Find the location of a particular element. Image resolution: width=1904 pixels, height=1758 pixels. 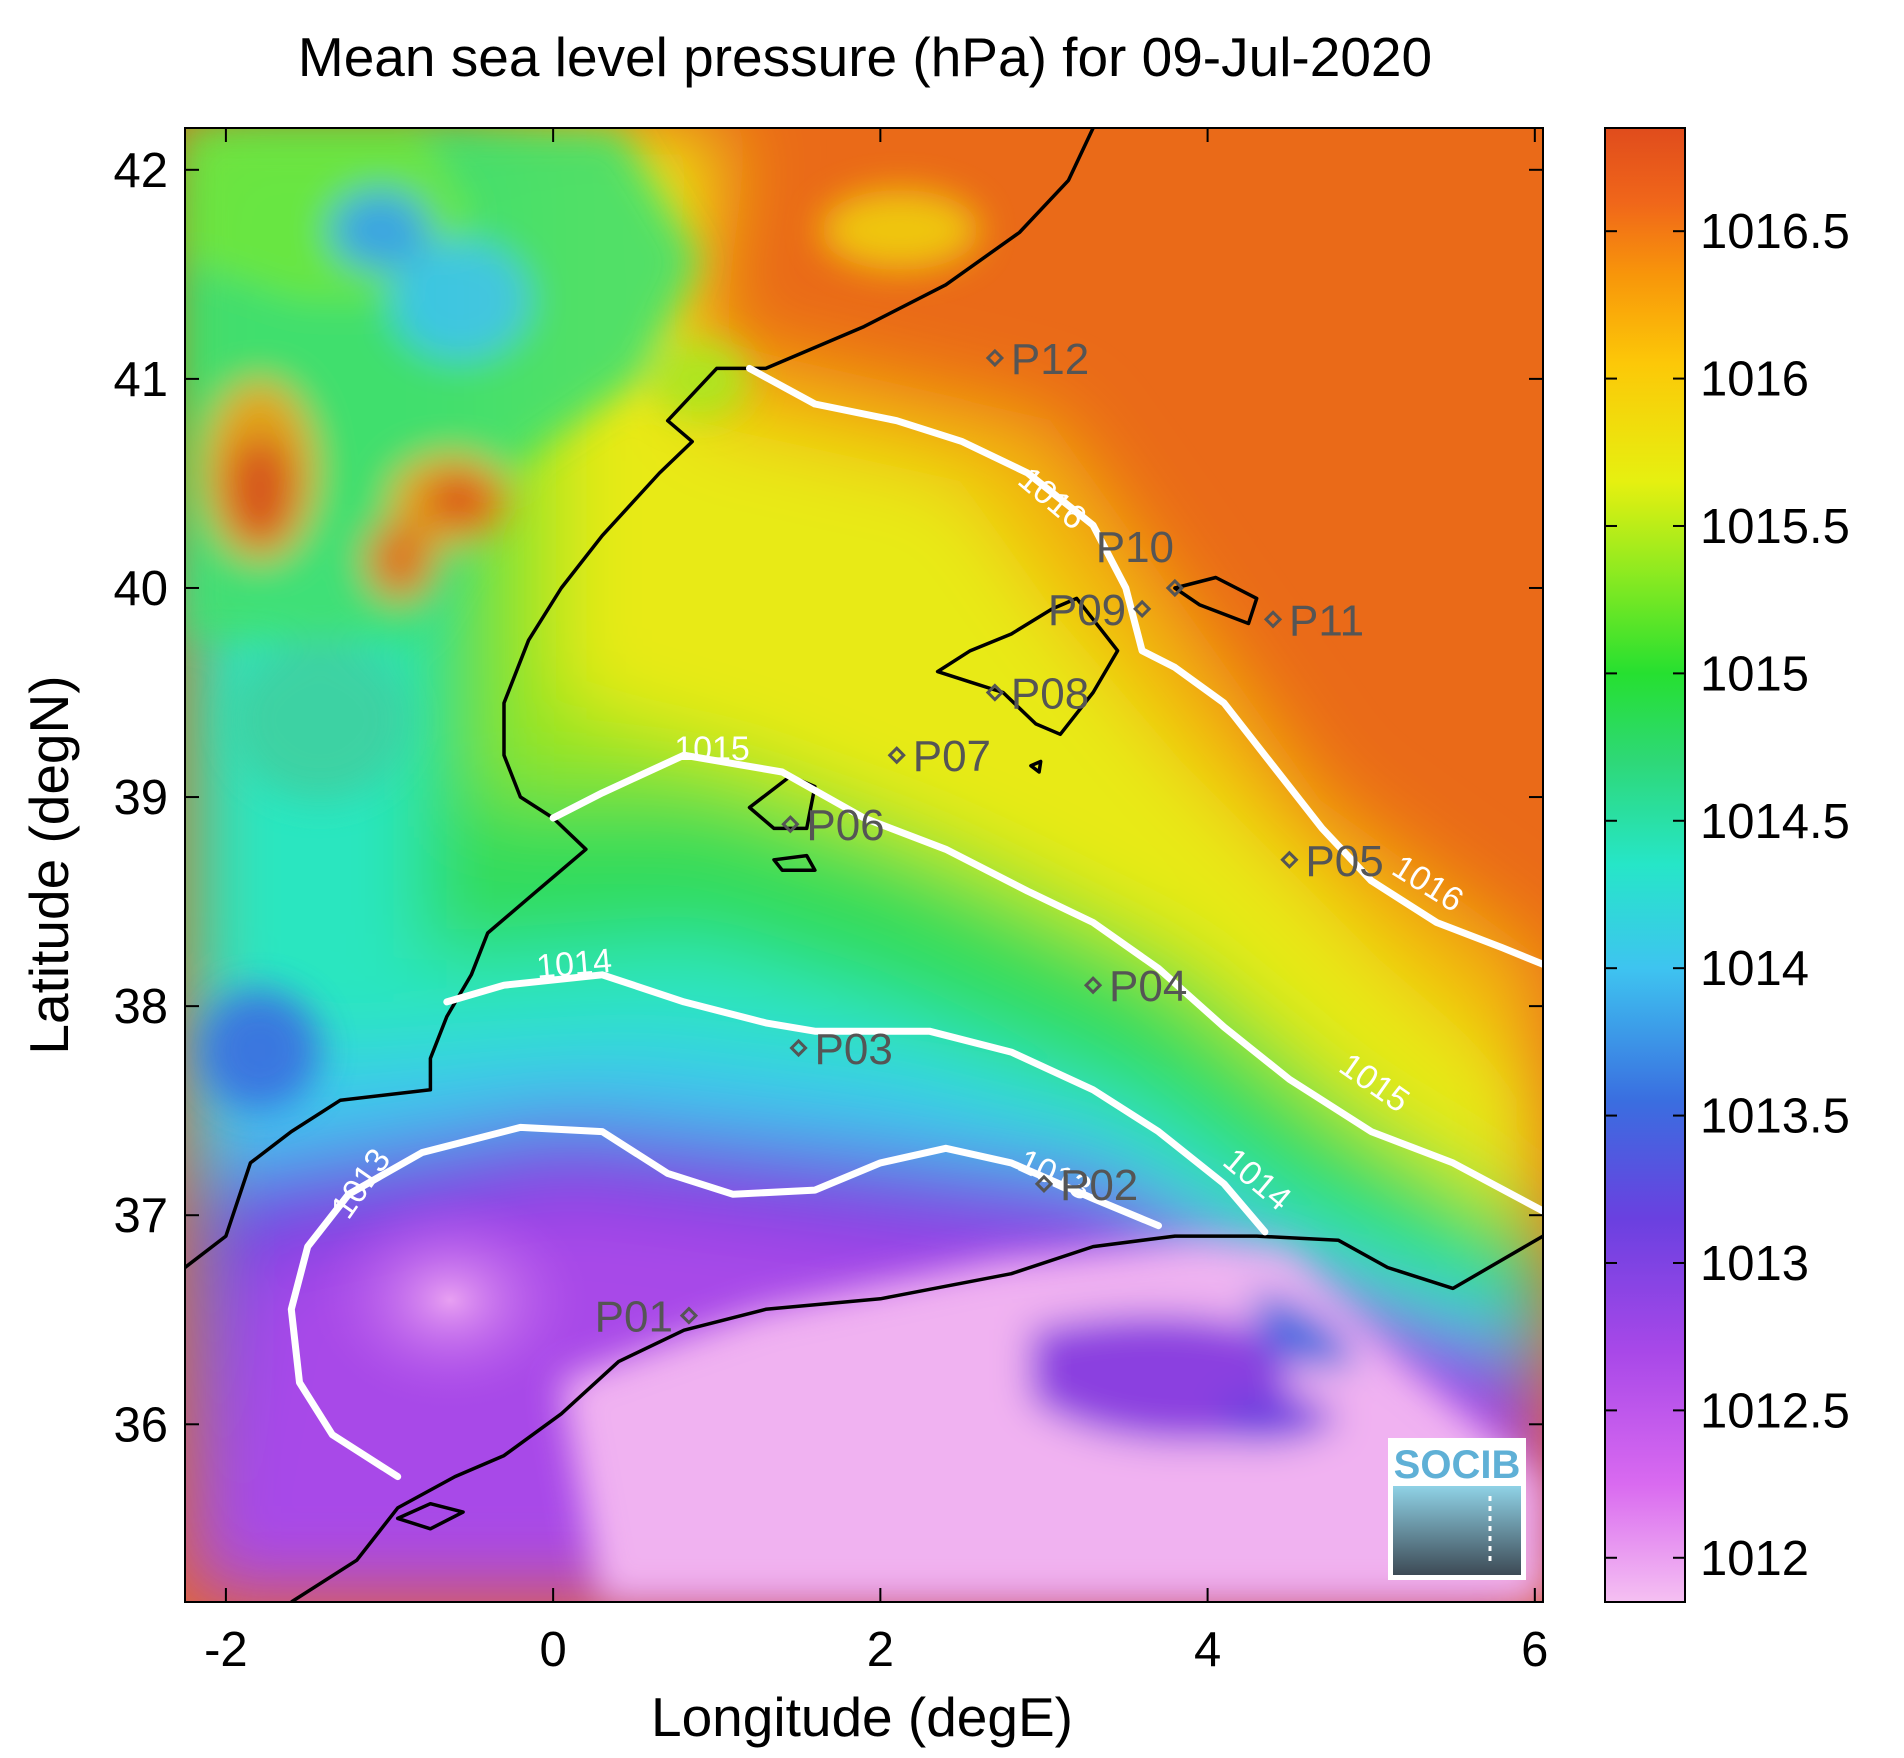

x-tick-label: 2 is located at coordinates (880, 1650).